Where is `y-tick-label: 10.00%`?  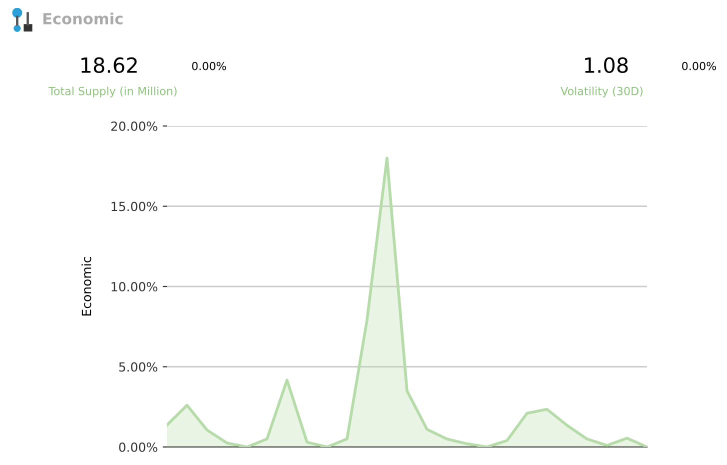 y-tick-label: 10.00% is located at coordinates (135, 287).